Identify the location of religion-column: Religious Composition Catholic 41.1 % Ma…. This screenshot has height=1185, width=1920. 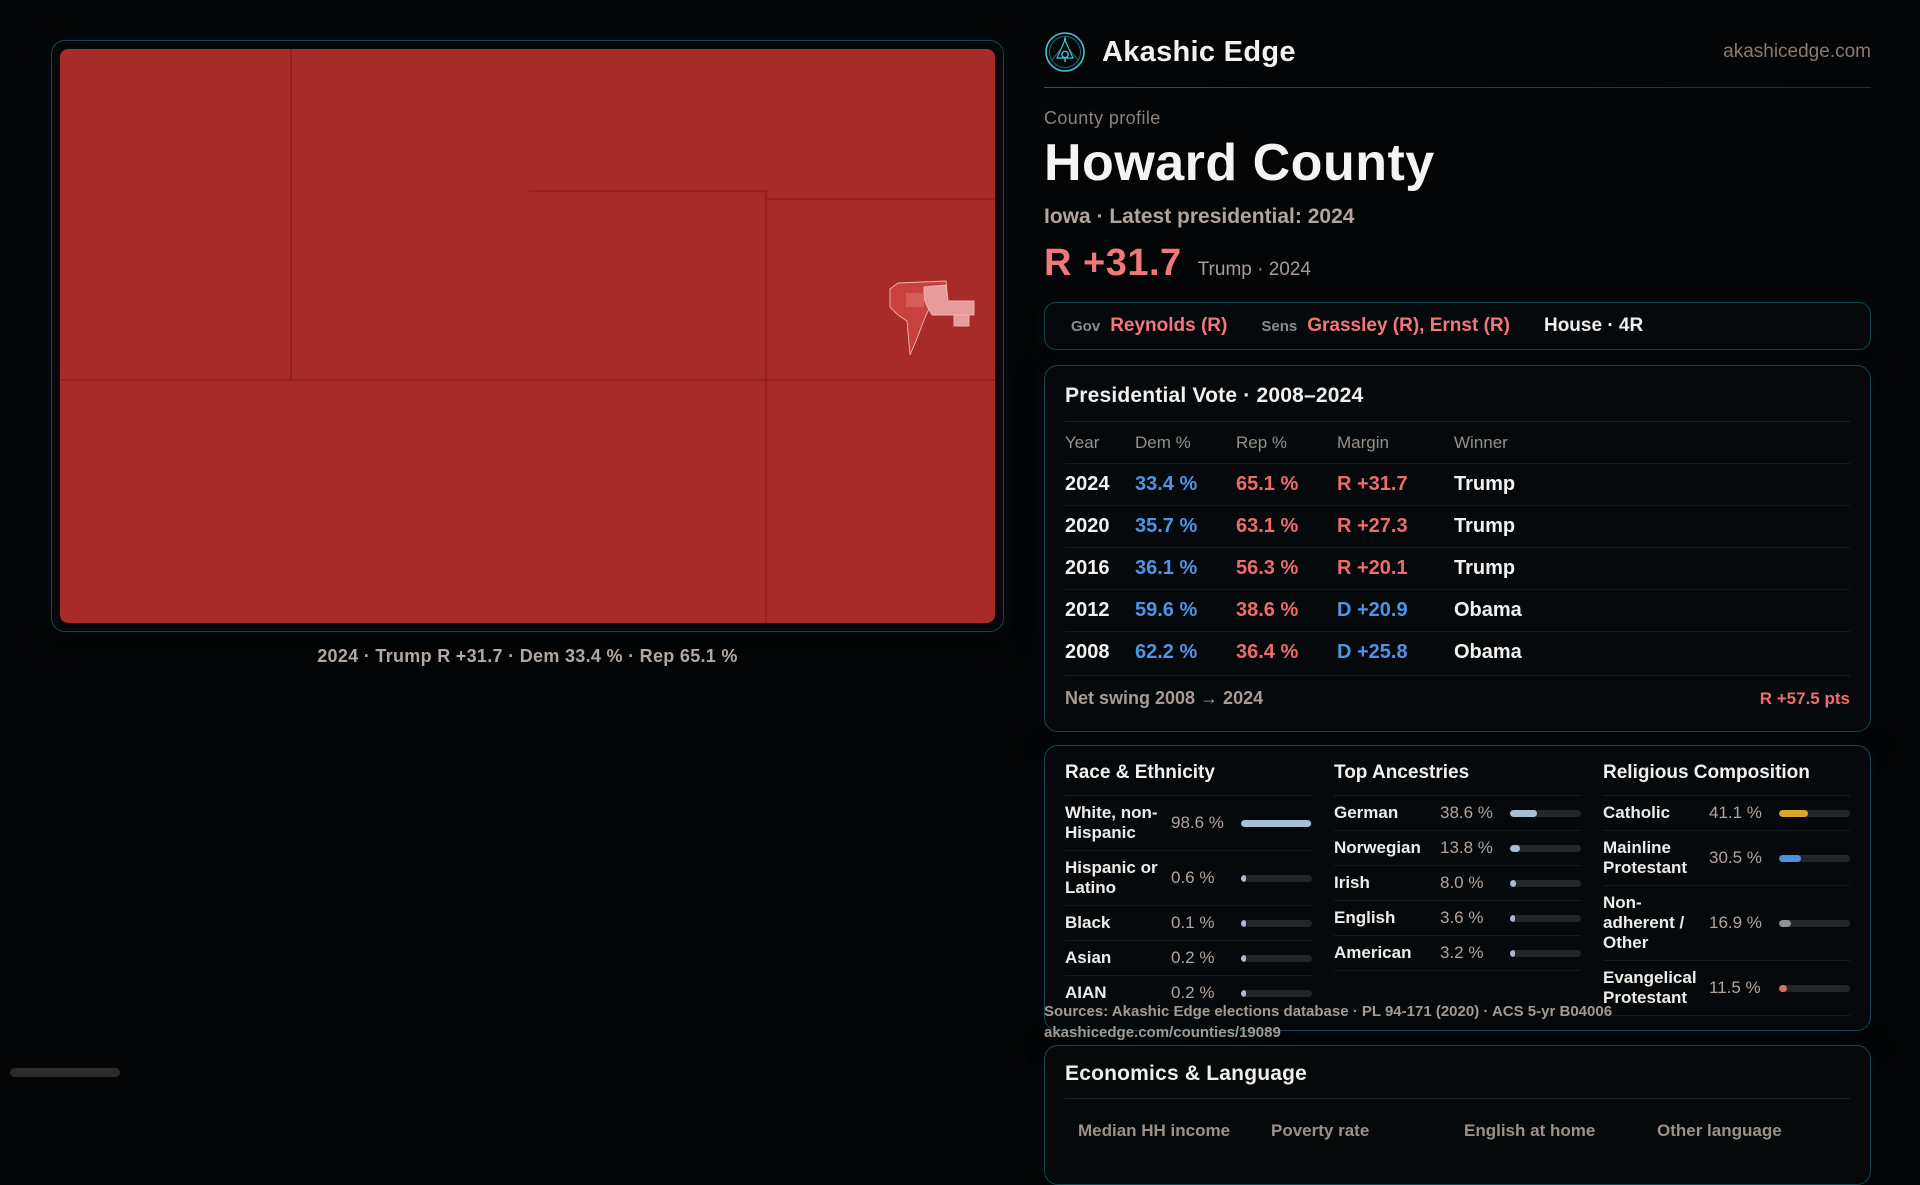
(1726, 889).